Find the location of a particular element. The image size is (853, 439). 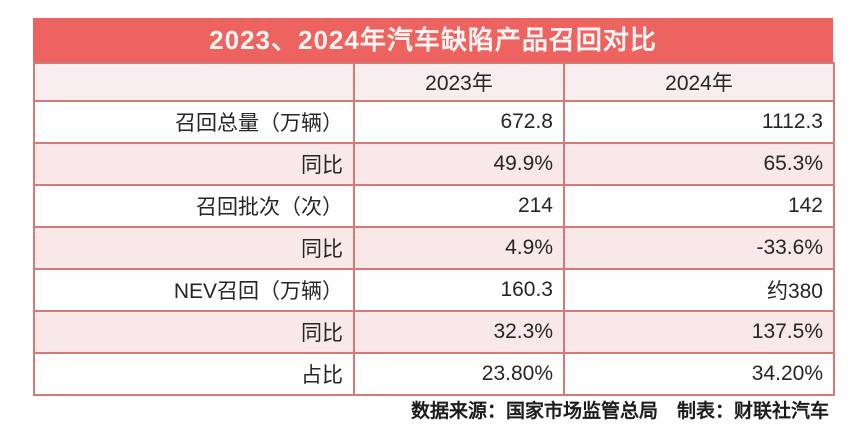

table-row: 占比 23.80% 34.20% is located at coordinates (434, 374).